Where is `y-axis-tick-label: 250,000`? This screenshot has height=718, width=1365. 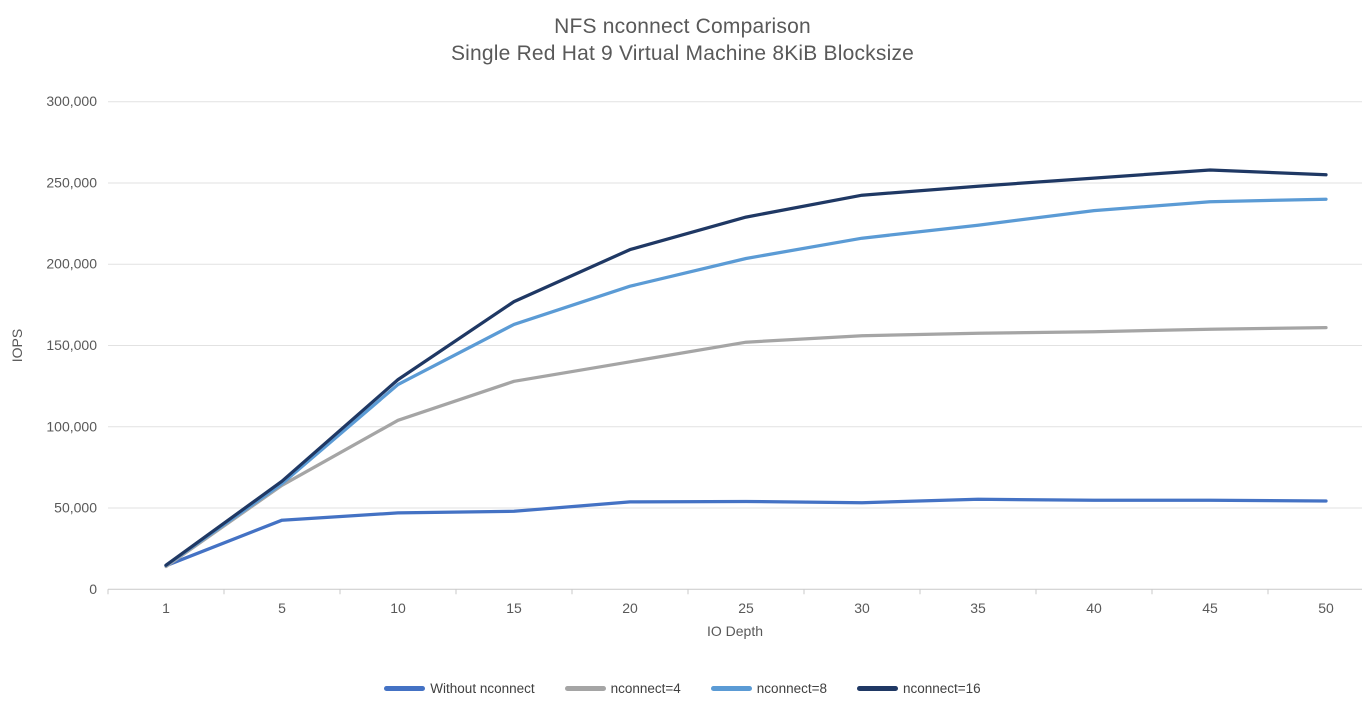 y-axis-tick-label: 250,000 is located at coordinates (71, 182).